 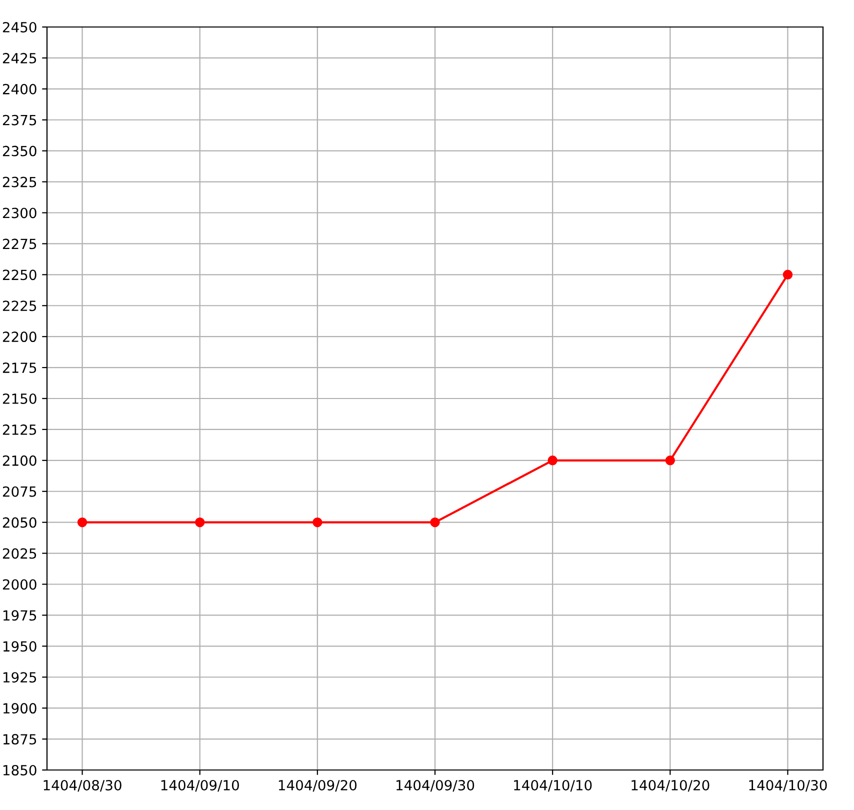 What do you see at coordinates (19, 120) in the screenshot?
I see `y-tick-label: 2375` at bounding box center [19, 120].